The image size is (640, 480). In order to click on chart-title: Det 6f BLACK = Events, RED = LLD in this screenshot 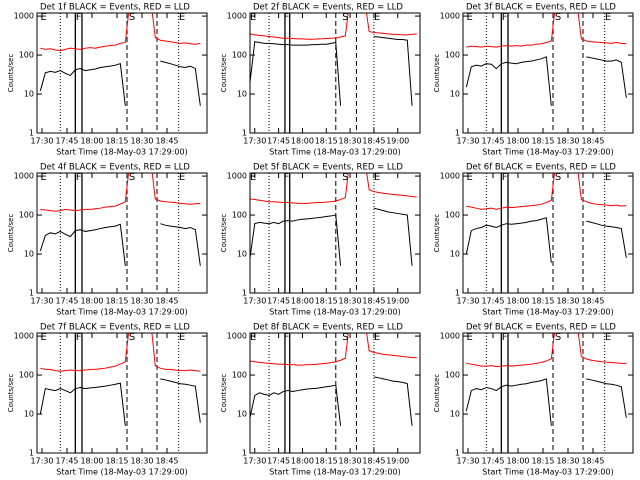, I will do `click(541, 168)`.